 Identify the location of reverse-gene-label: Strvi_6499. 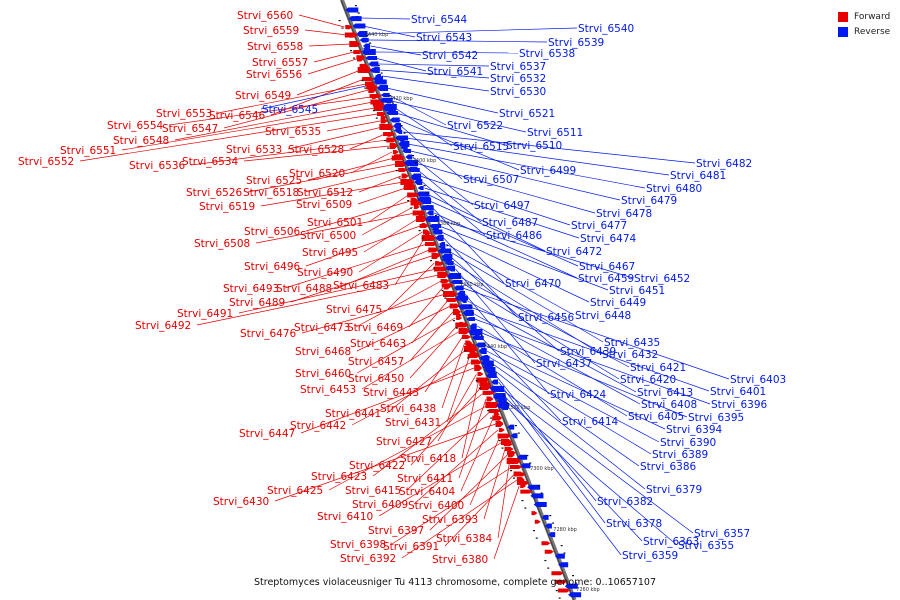
(548, 171).